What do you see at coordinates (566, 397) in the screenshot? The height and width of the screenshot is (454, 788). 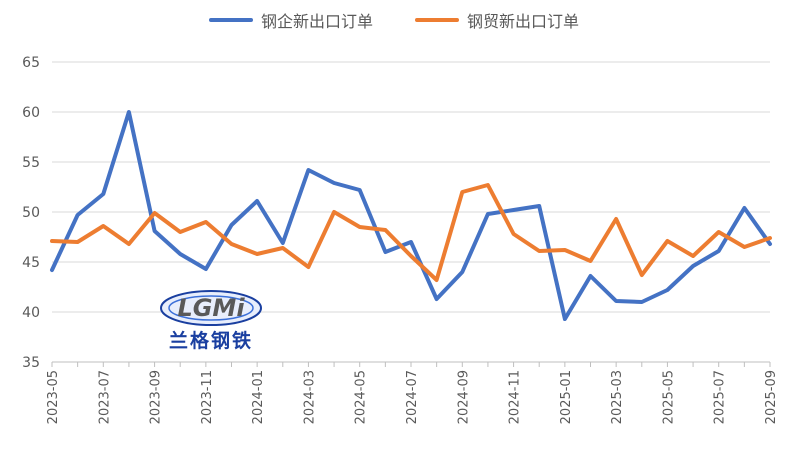 I see `x-tick-label-2025-01: 2025-01` at bounding box center [566, 397].